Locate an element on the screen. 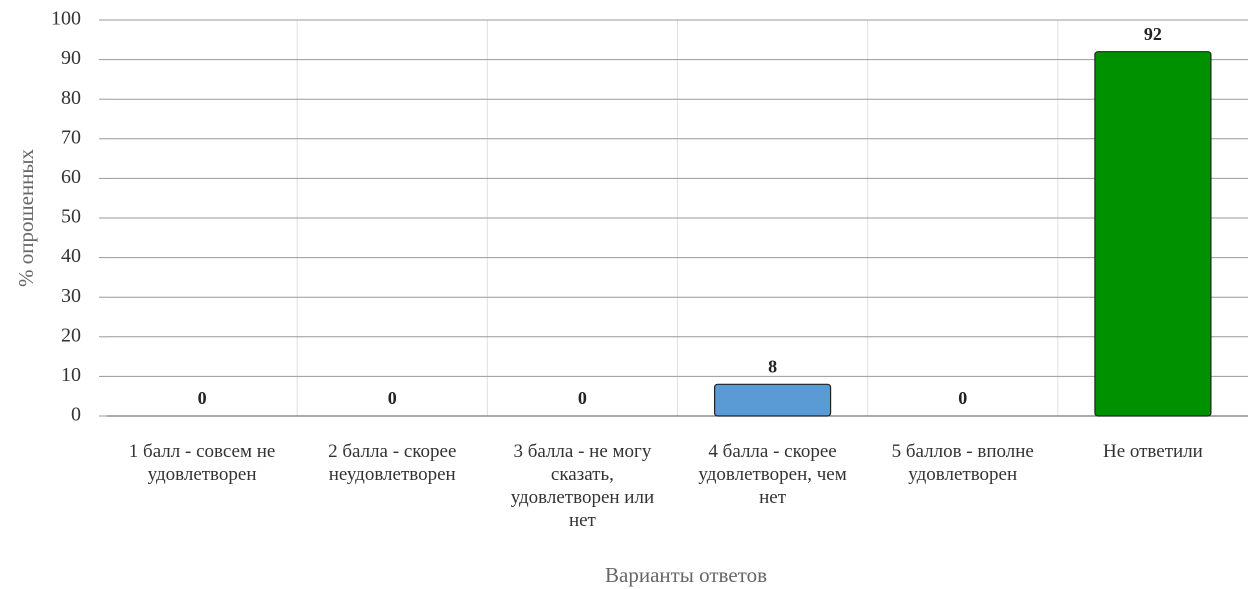 Image resolution: width=1249 pixels, height=589 pixels. value-label: 92 is located at coordinates (1153, 34).